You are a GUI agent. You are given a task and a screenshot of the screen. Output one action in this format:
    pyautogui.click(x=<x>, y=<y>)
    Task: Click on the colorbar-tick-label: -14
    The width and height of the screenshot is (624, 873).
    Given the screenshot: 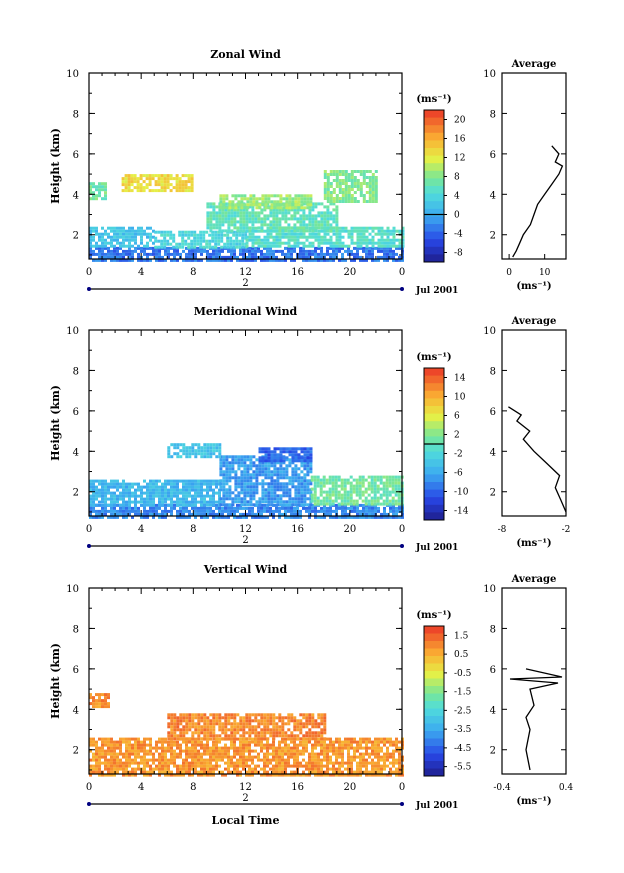 What is the action you would take?
    pyautogui.click(x=461, y=512)
    